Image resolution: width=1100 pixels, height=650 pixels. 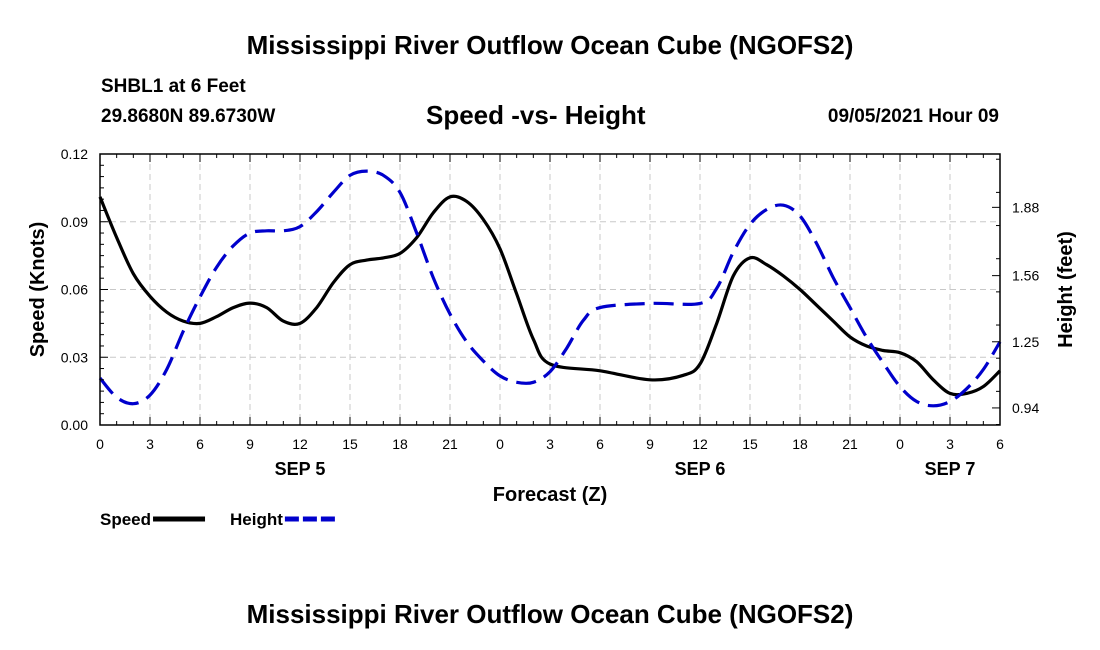 What do you see at coordinates (74, 357) in the screenshot?
I see `y-tick-label: 0.03` at bounding box center [74, 357].